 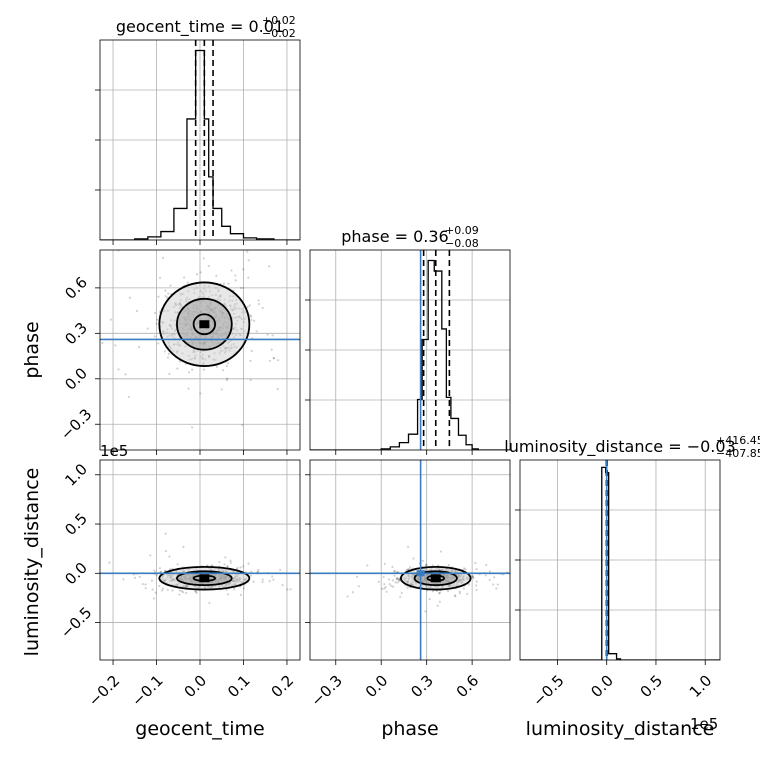 I want to click on histogram-geocent_time, so click(x=200, y=140).